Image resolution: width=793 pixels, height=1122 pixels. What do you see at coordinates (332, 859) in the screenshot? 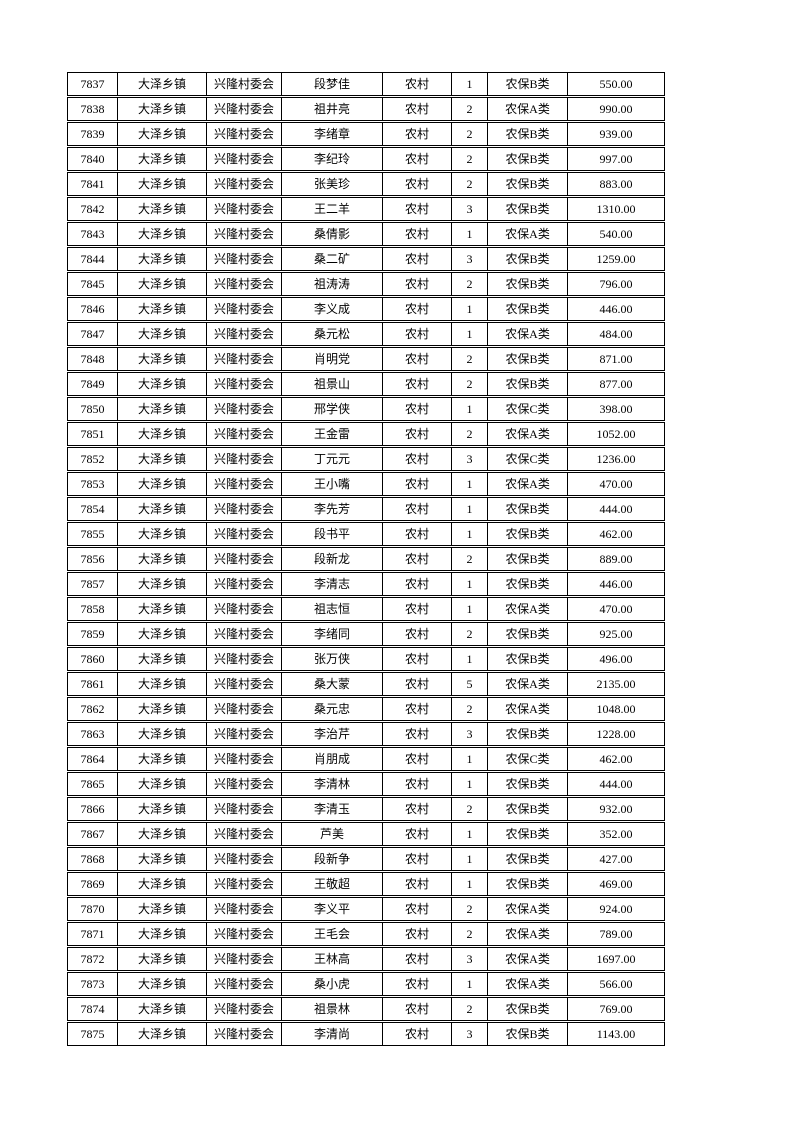
I see `cell-person: 段新争` at bounding box center [332, 859].